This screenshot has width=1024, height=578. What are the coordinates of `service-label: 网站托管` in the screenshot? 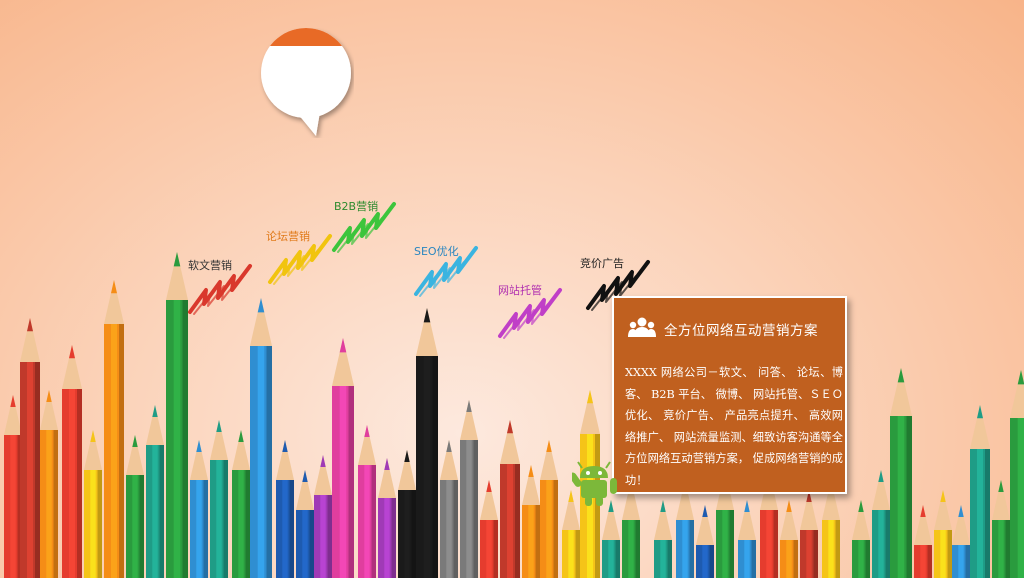 It's located at (520, 290).